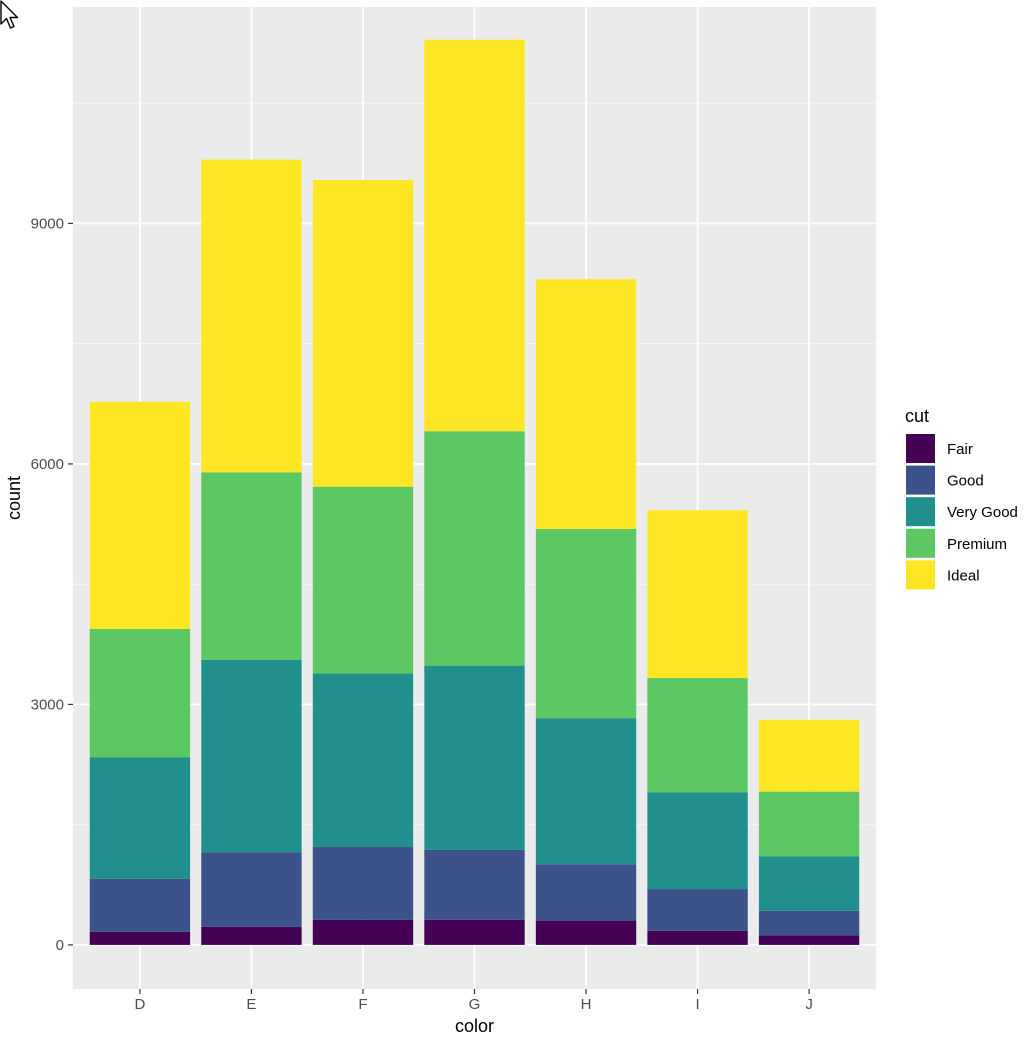  What do you see at coordinates (140, 515) in the screenshot?
I see `bar-segment-D-ideal` at bounding box center [140, 515].